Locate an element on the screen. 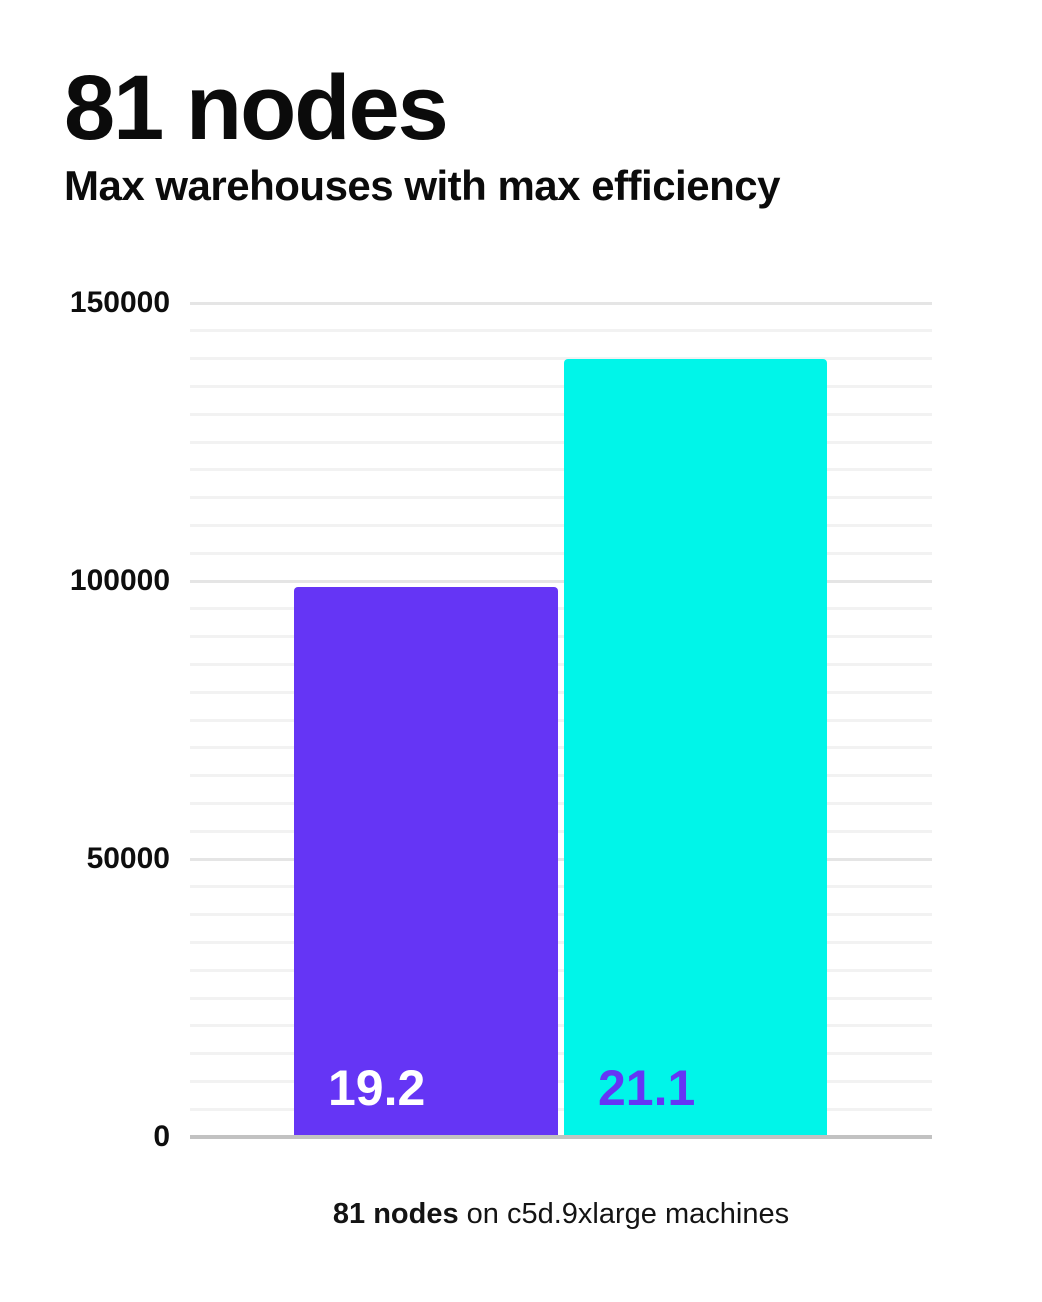 The image size is (1042, 1302). bar-value-label: 19.2 is located at coordinates (377, 1088).